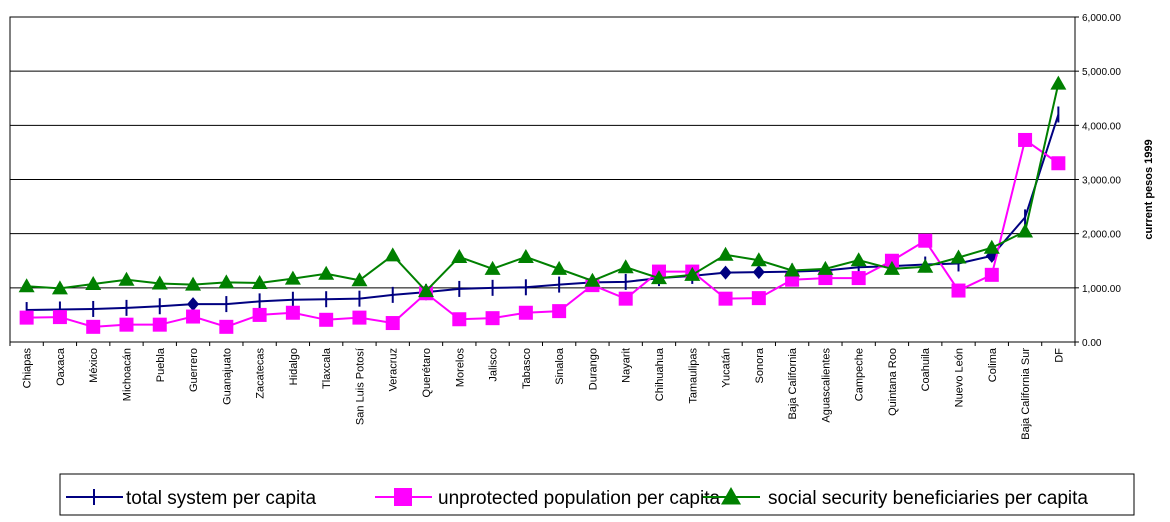 The height and width of the screenshot is (522, 1170). Describe the element at coordinates (1101, 181) in the screenshot. I see `y-tick-label: 3,000.00` at that location.